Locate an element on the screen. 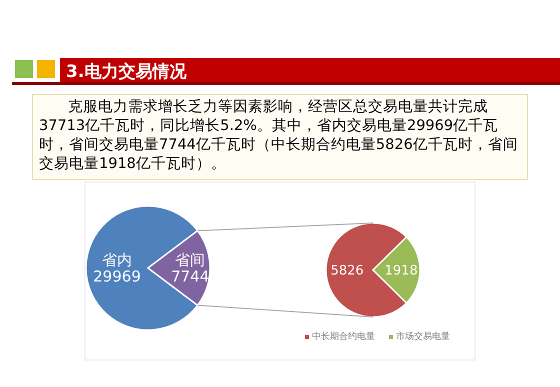  data-label: 29969 is located at coordinates (117, 277).